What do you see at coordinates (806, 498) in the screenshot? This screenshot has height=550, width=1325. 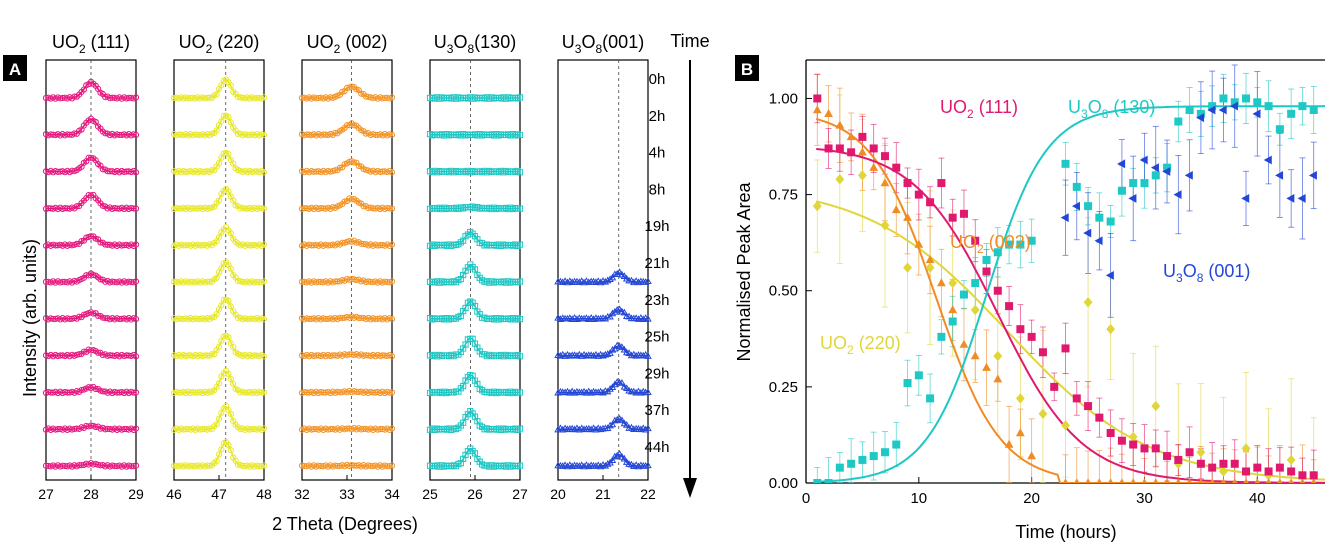 I see `x-tick-label: 0` at bounding box center [806, 498].